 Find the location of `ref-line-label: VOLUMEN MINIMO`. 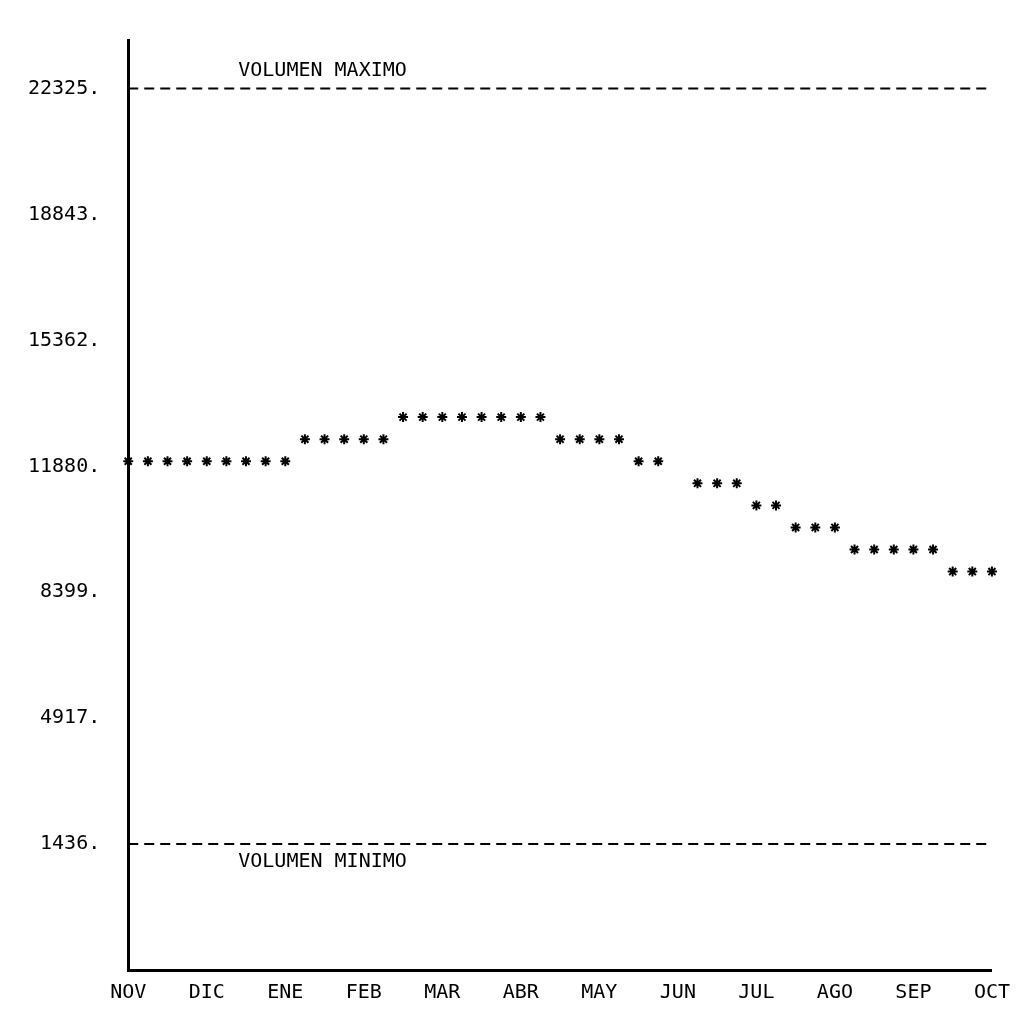

ref-line-label: VOLUMEN MINIMO is located at coordinates (322, 860).